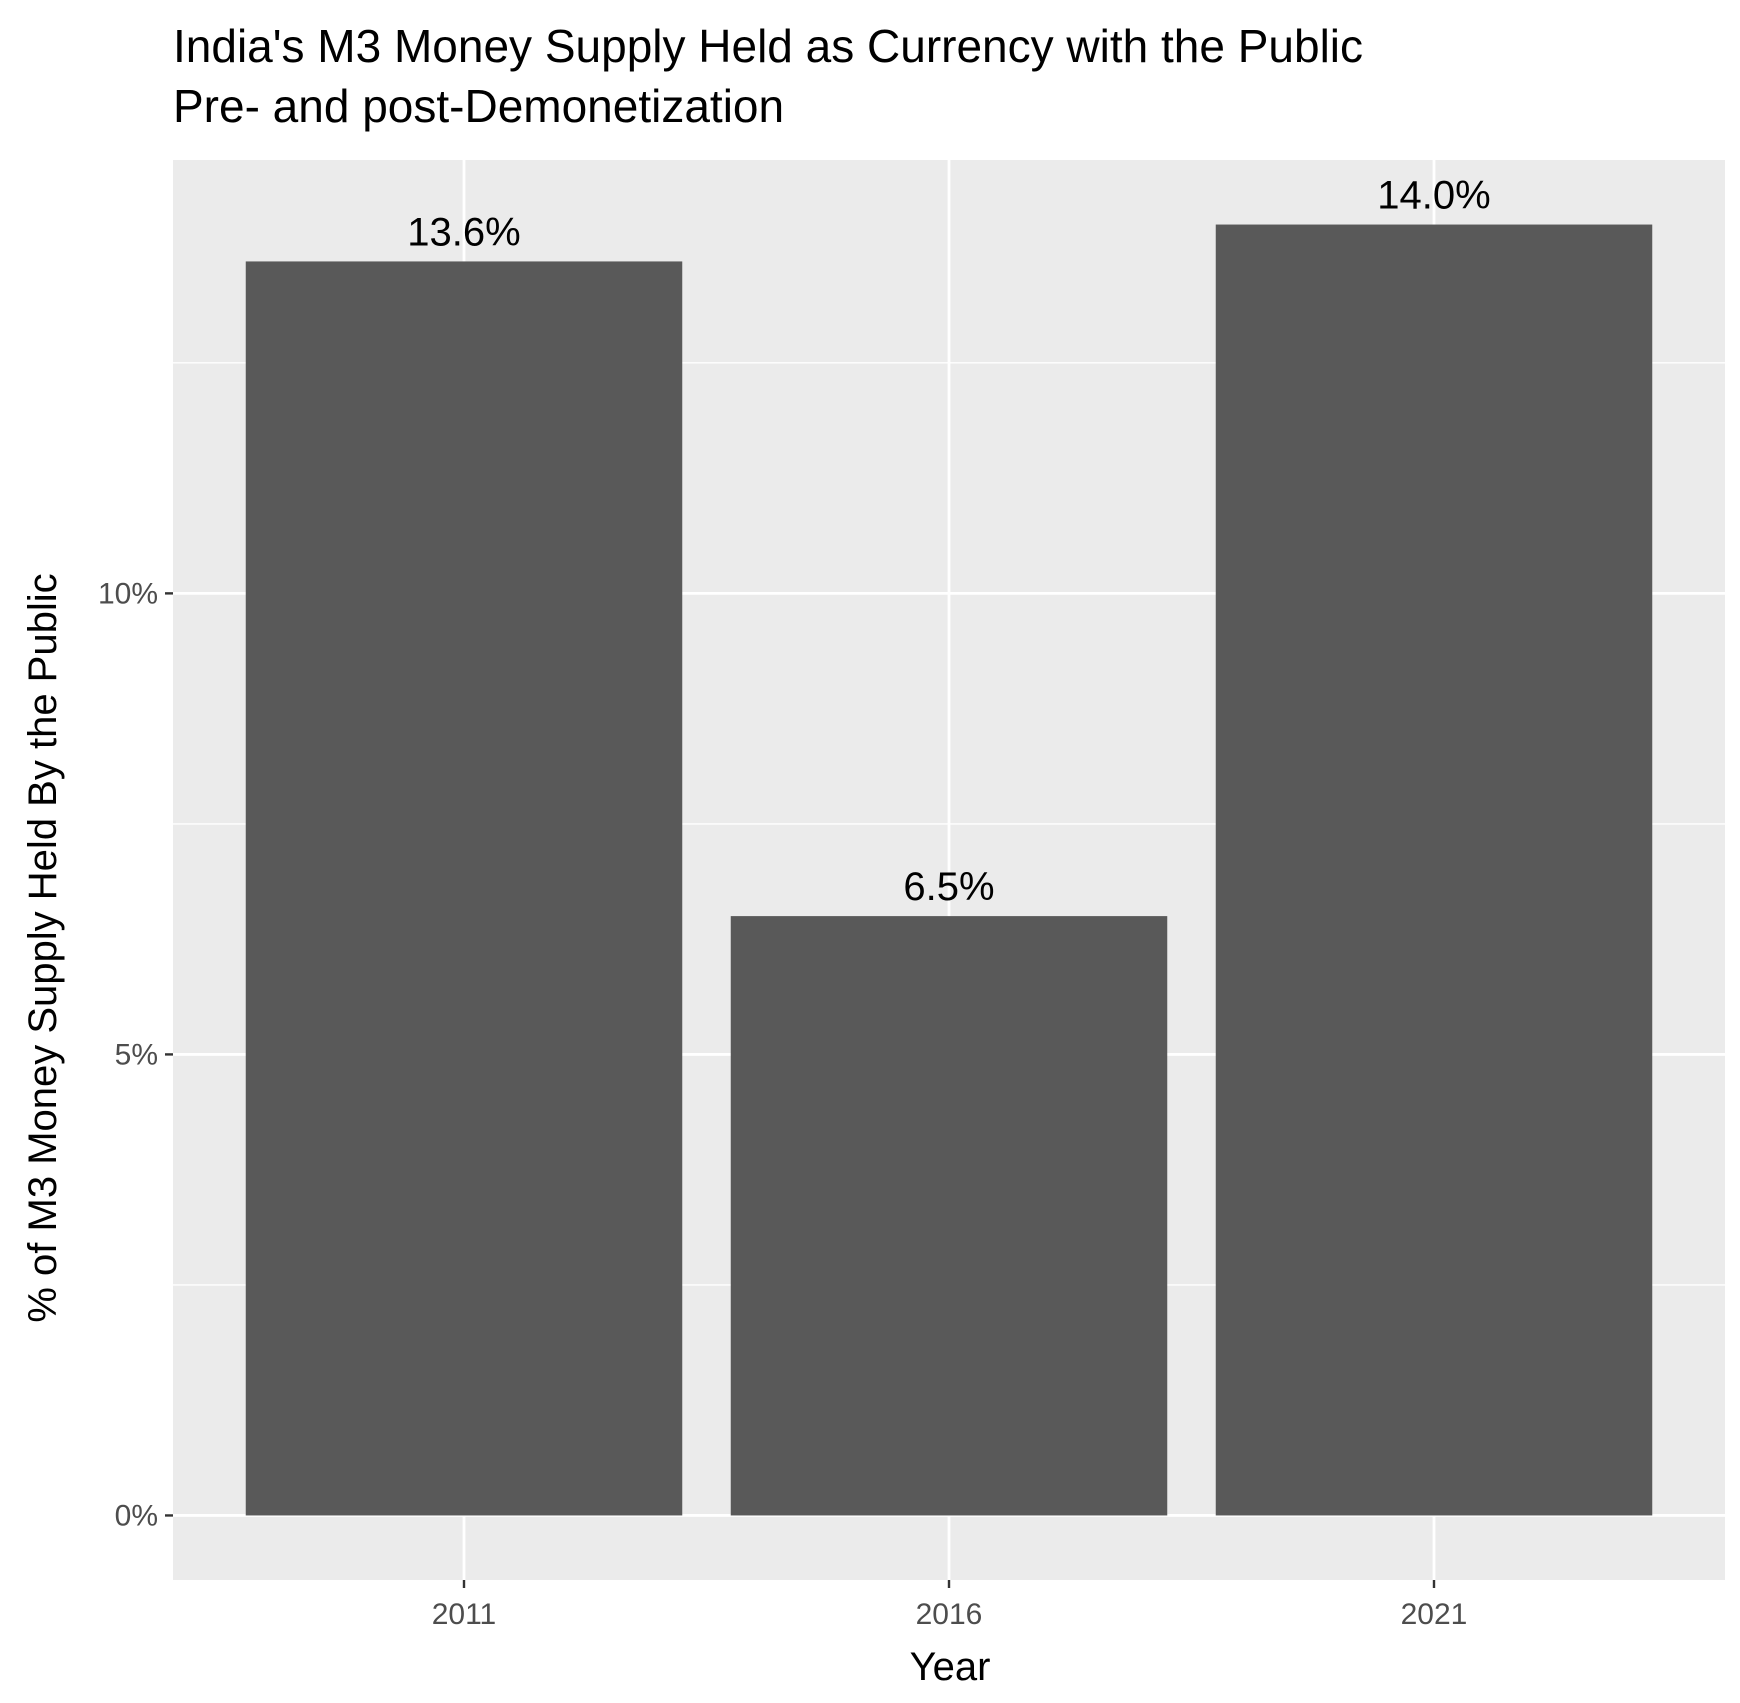 The width and height of the screenshot is (1740, 1703). Describe the element at coordinates (1434, 1614) in the screenshot. I see `x-tick-label: 2021` at that location.